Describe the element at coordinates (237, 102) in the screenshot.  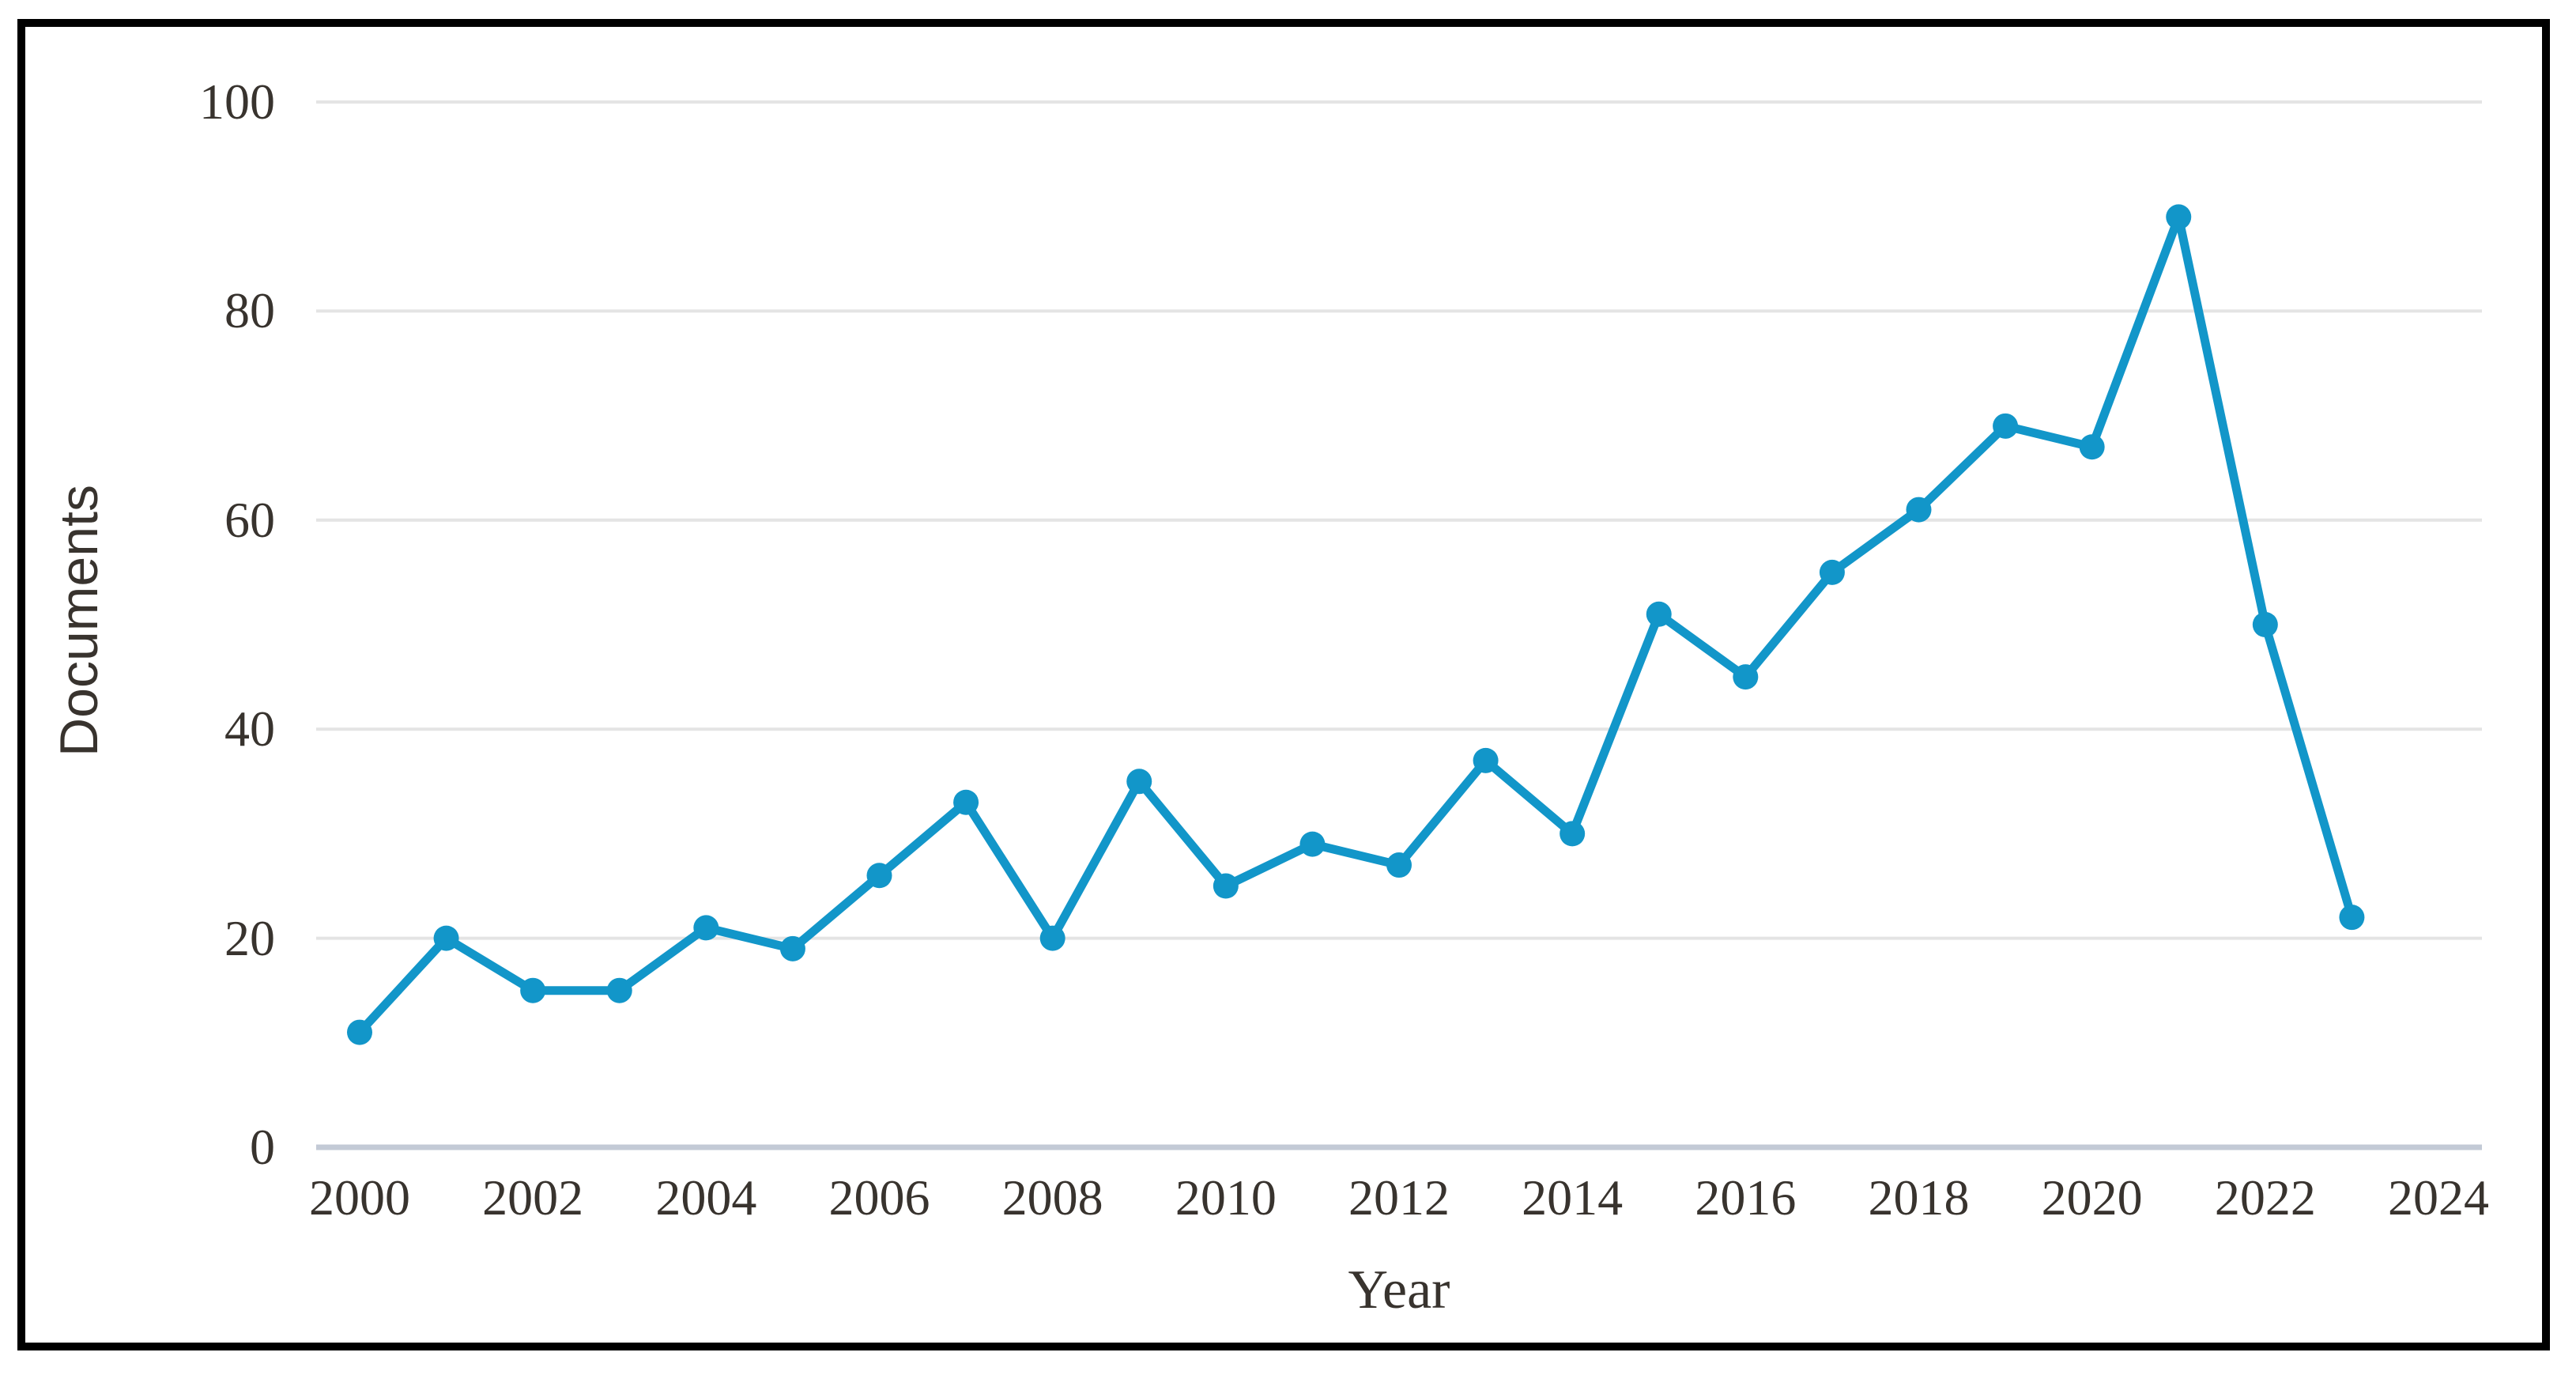
I see `y-tick-label: 100` at that location.